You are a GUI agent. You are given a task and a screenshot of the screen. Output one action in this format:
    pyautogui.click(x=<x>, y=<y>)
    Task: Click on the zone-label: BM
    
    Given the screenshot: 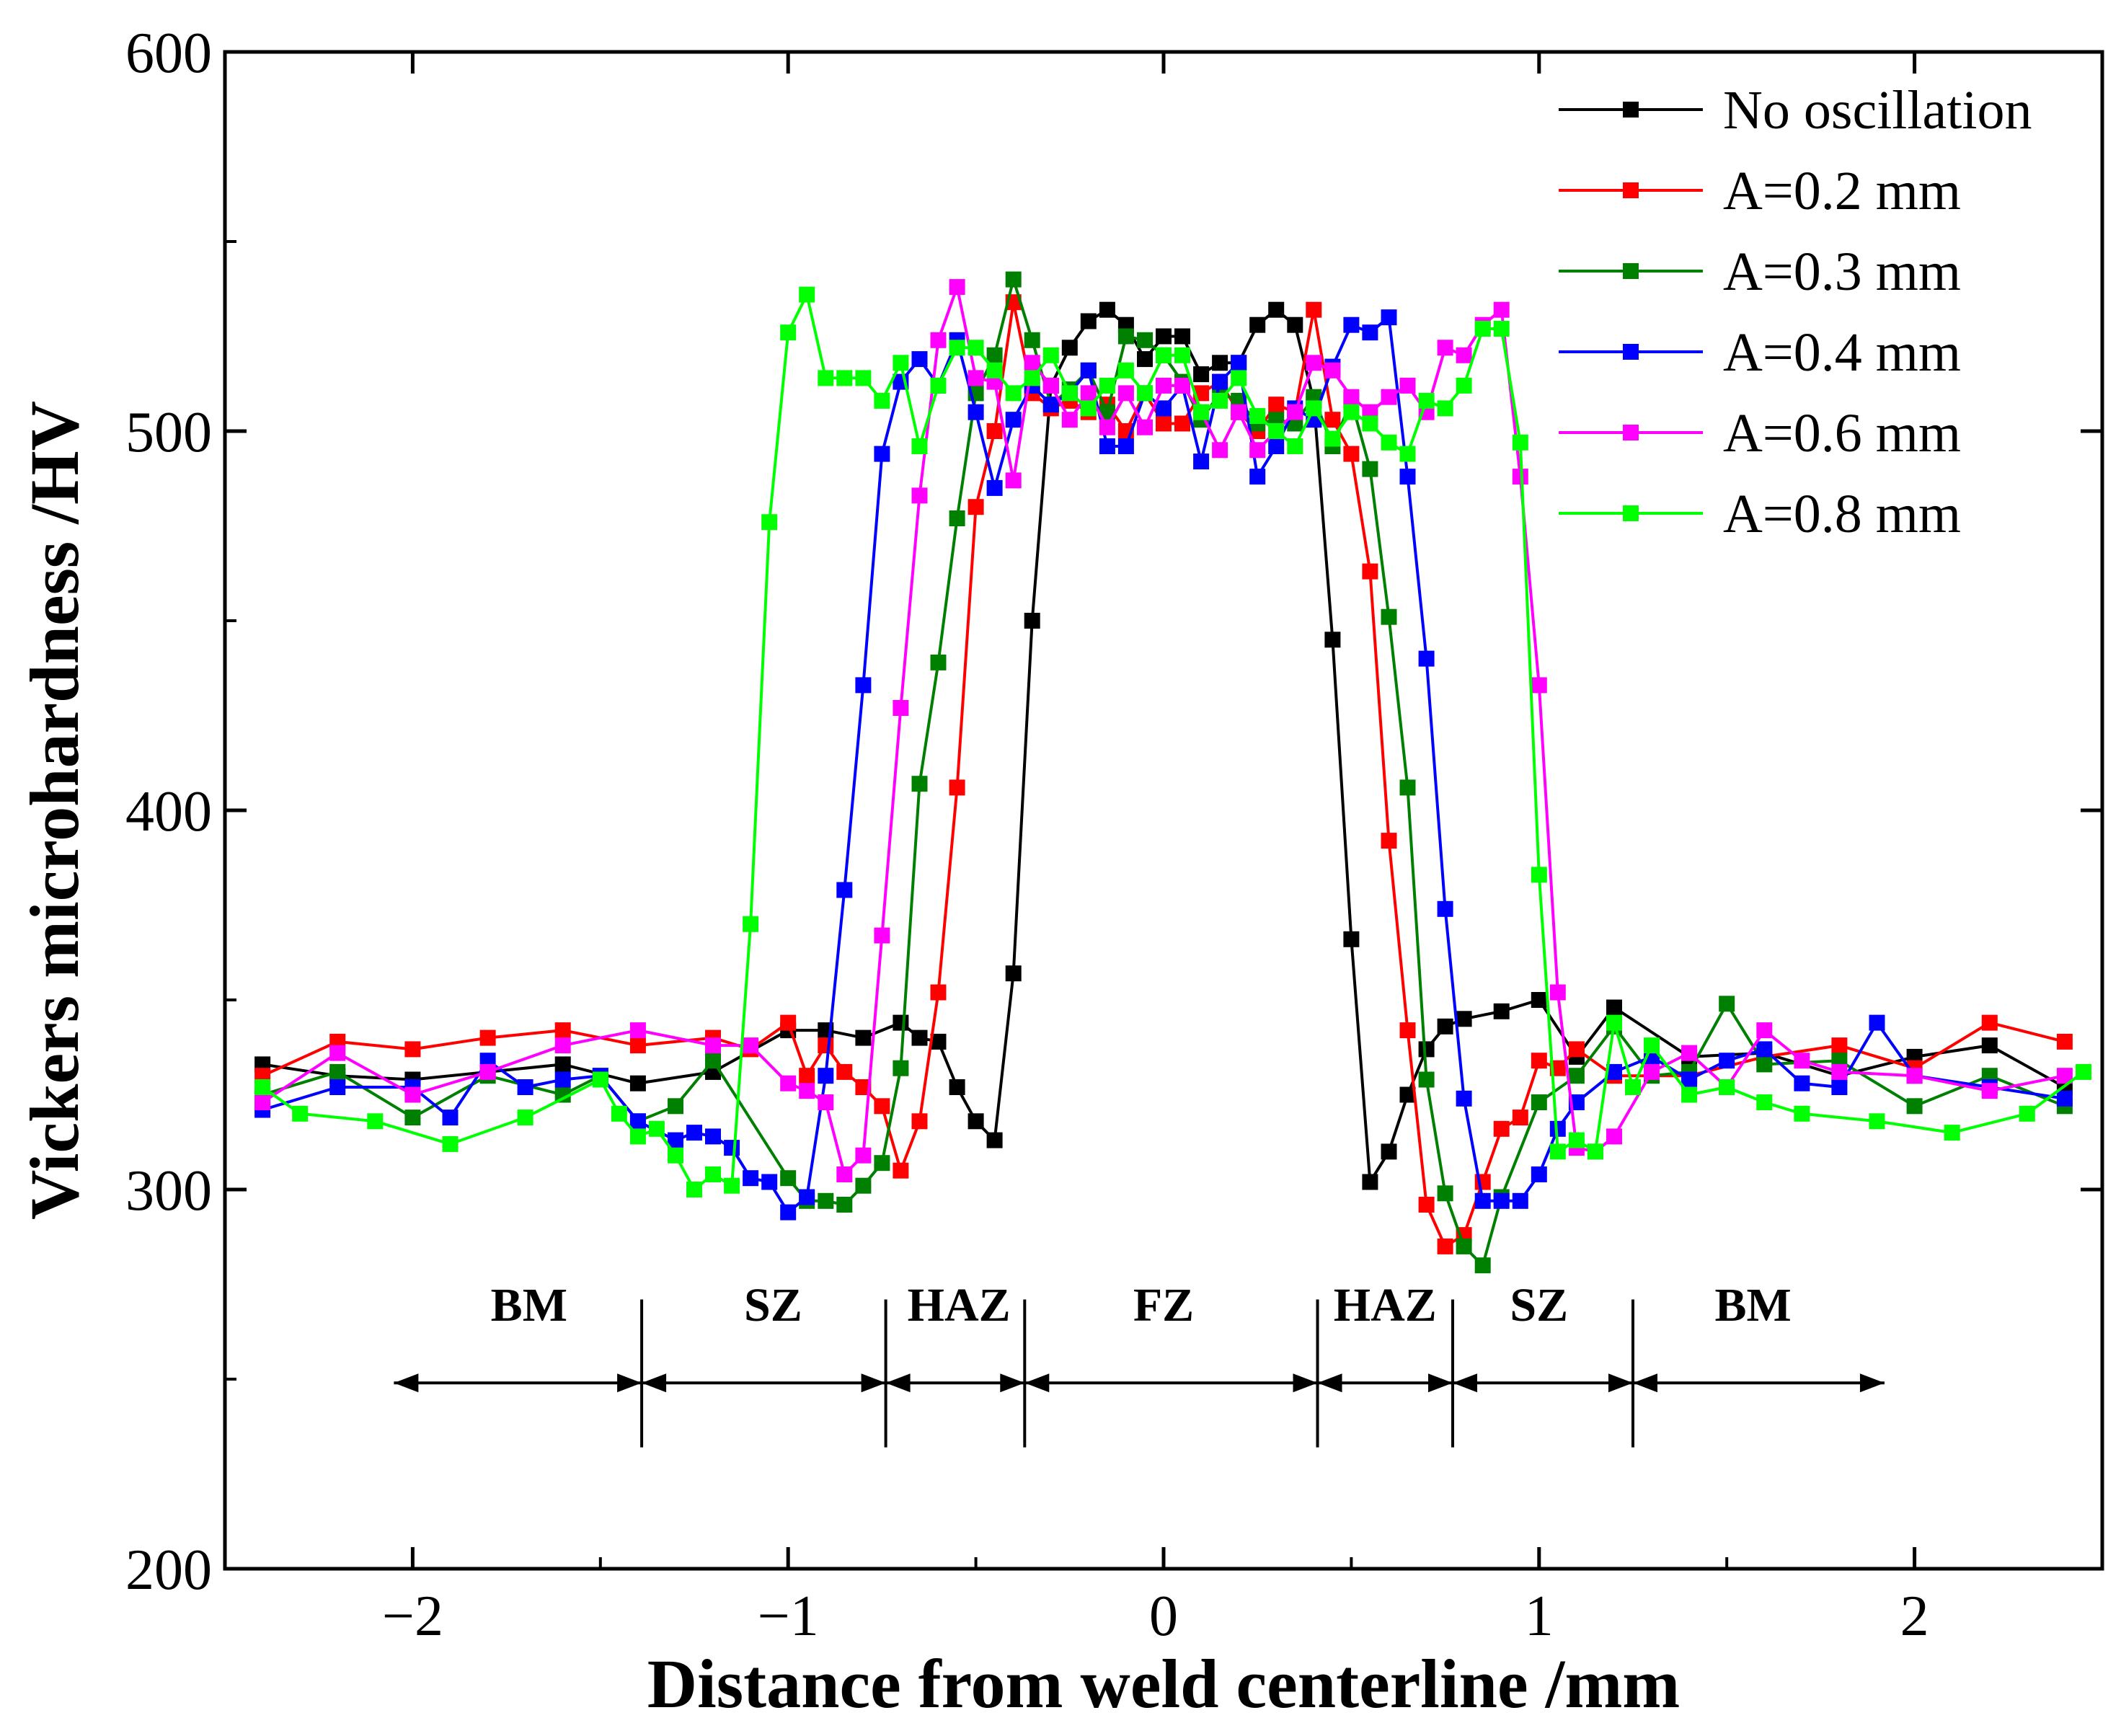 What is the action you would take?
    pyautogui.click(x=1752, y=1305)
    